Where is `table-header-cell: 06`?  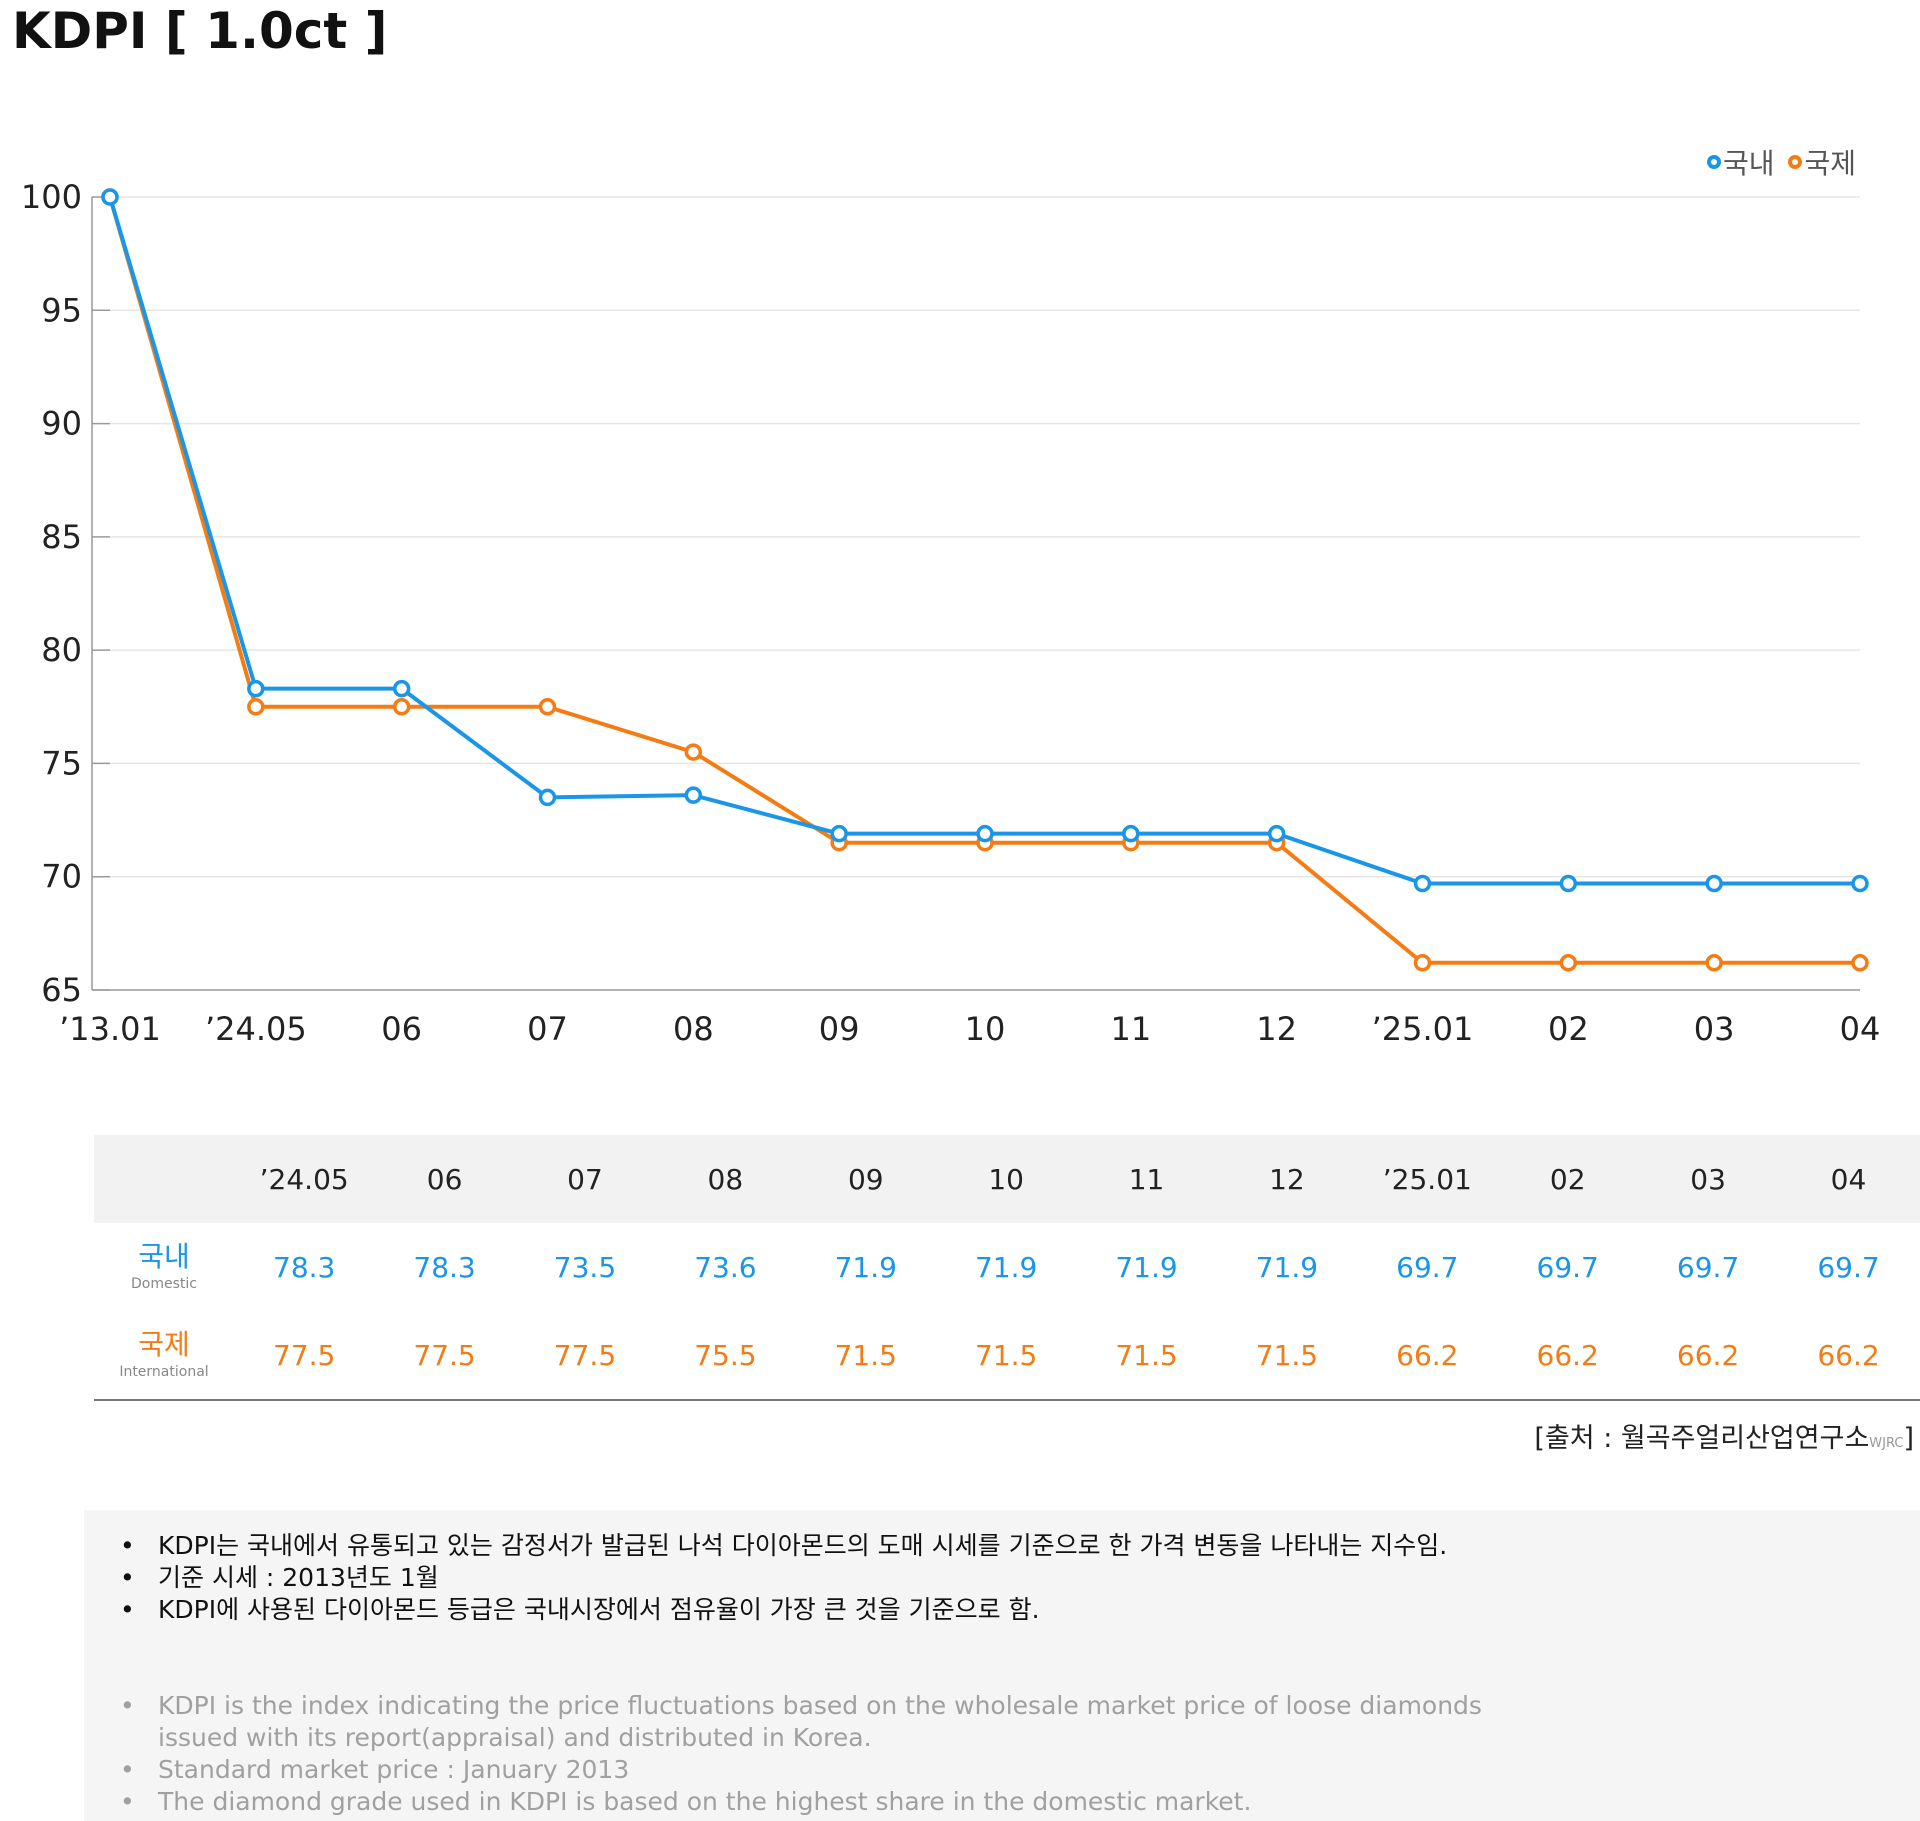 table-header-cell: 06 is located at coordinates (444, 1179).